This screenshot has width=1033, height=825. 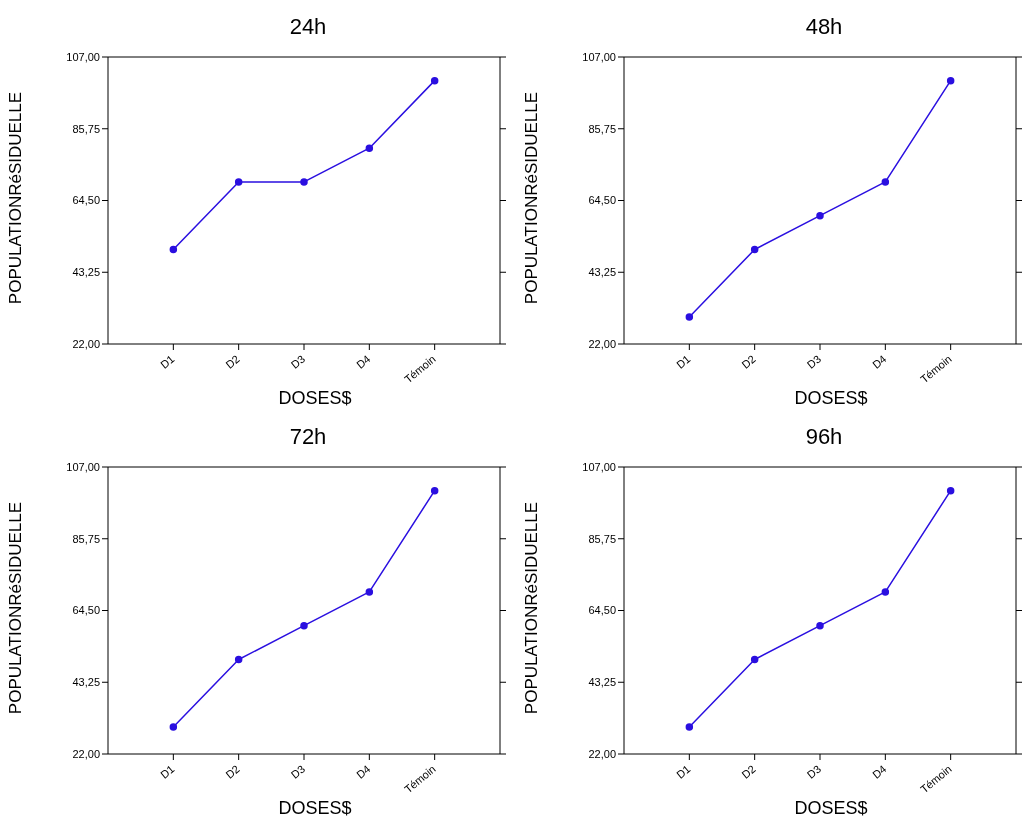 I want to click on chart-title: 48h, so click(x=824, y=27).